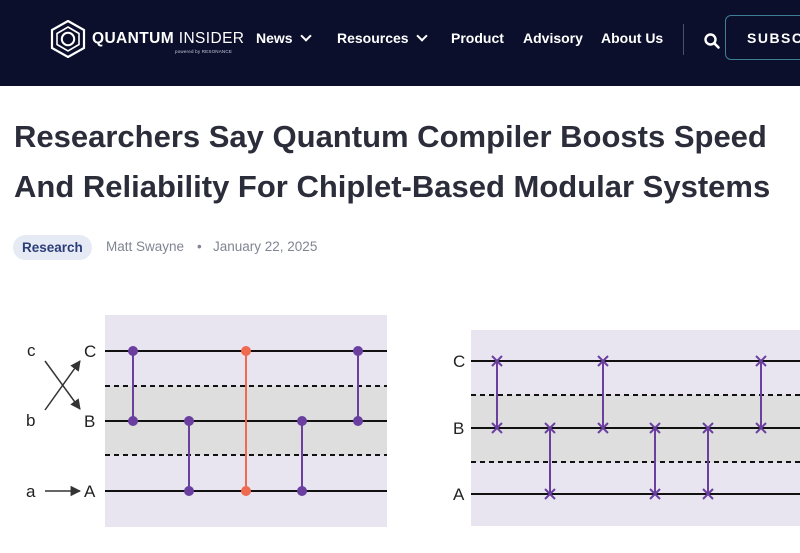 This screenshot has height=553, width=800. Describe the element at coordinates (274, 38) in the screenshot. I see `nav-news-label: News` at that location.